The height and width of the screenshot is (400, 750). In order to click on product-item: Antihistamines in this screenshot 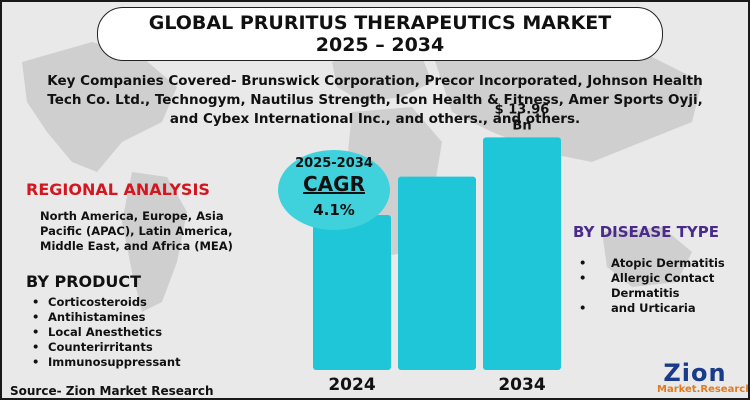, I will do `click(106, 317)`.